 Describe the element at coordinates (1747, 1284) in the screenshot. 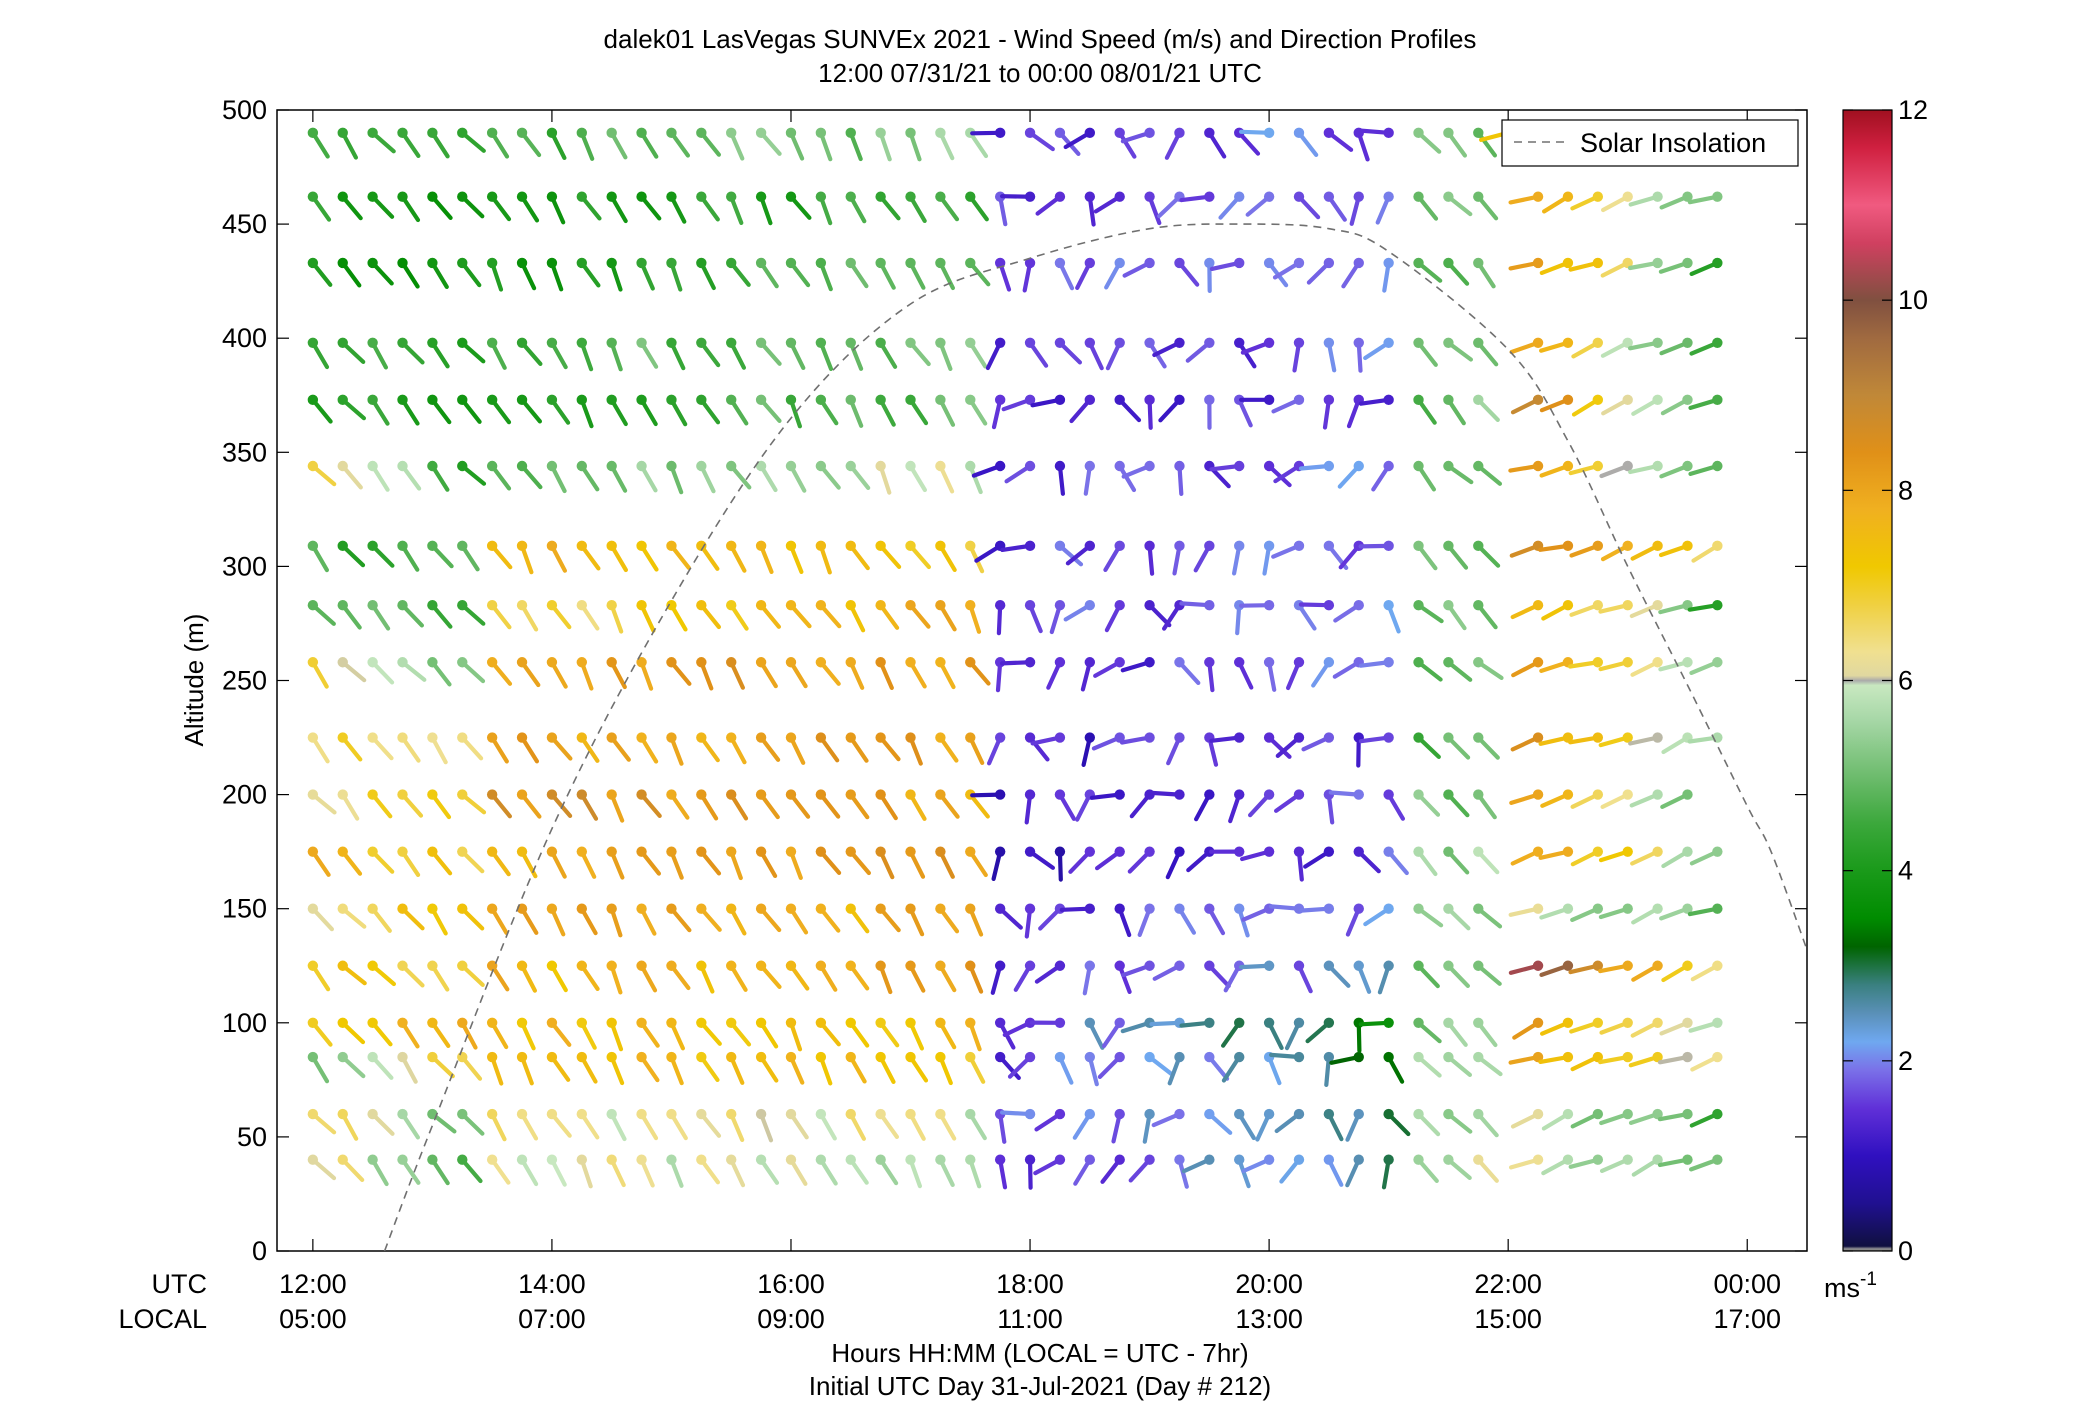

I see `x-tick-label-utc: 00:00` at that location.